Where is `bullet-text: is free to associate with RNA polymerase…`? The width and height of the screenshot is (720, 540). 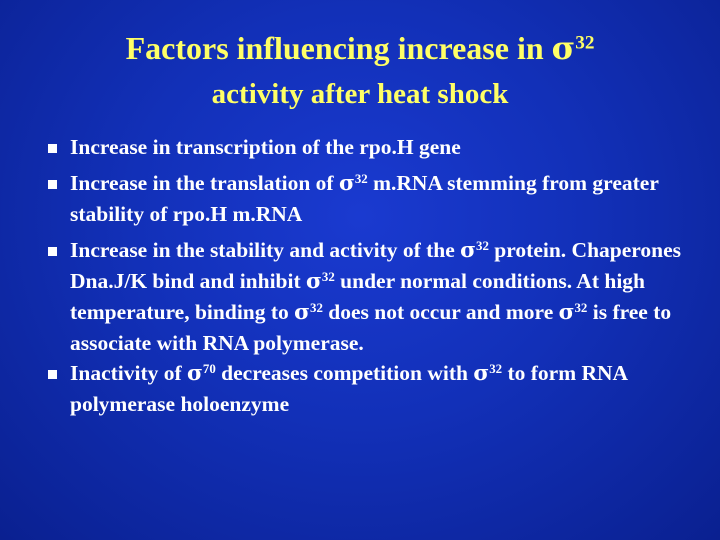 bullet-text: is free to associate with RNA polymerase… is located at coordinates (371, 327).